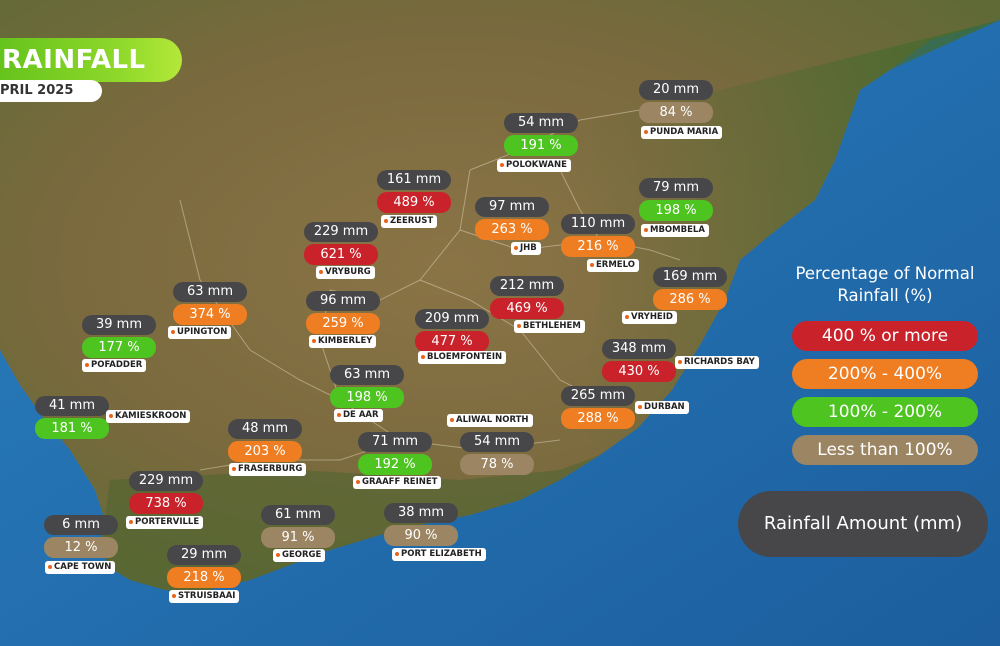  Describe the element at coordinates (528, 248) in the screenshot. I see `station-name: JHB` at that location.